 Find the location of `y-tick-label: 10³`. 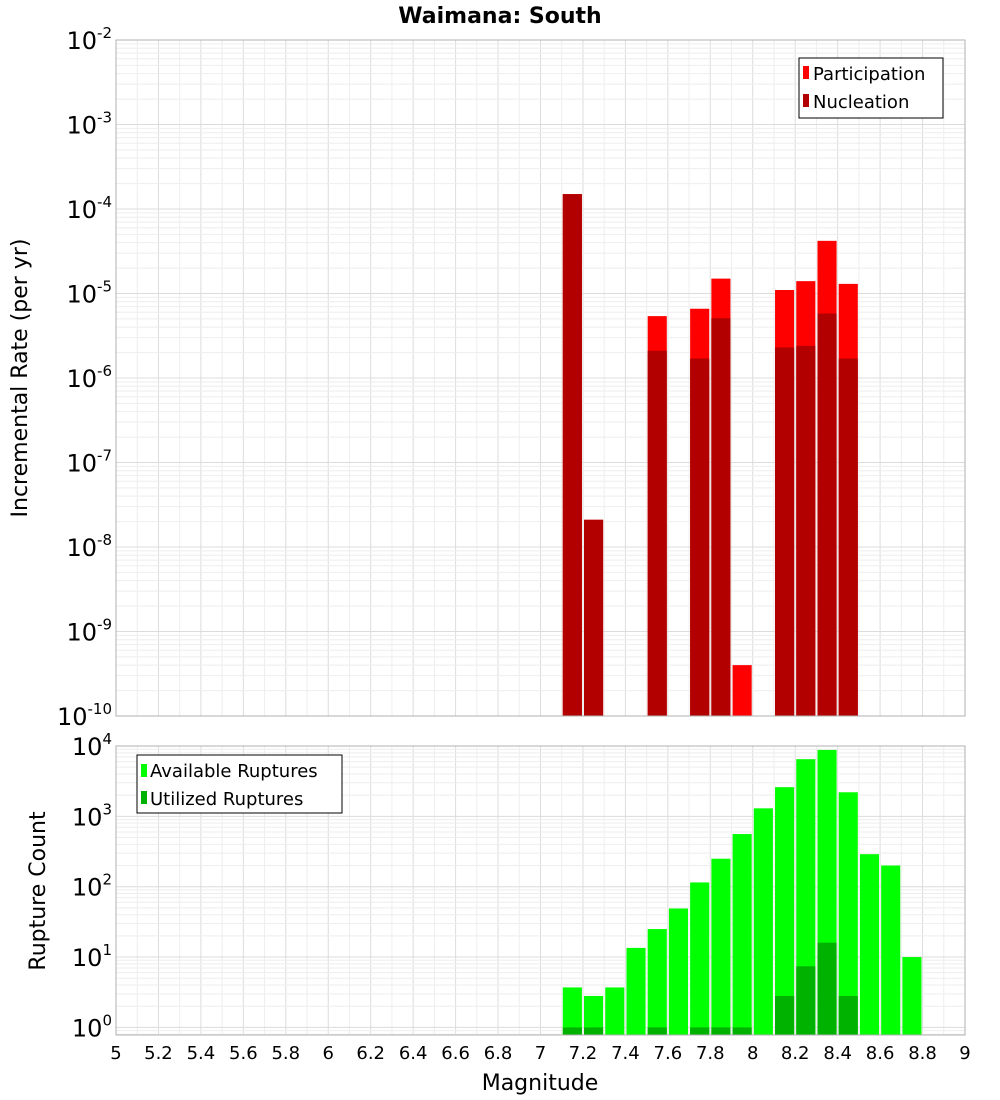

y-tick-label: 10³ is located at coordinates (92, 815).